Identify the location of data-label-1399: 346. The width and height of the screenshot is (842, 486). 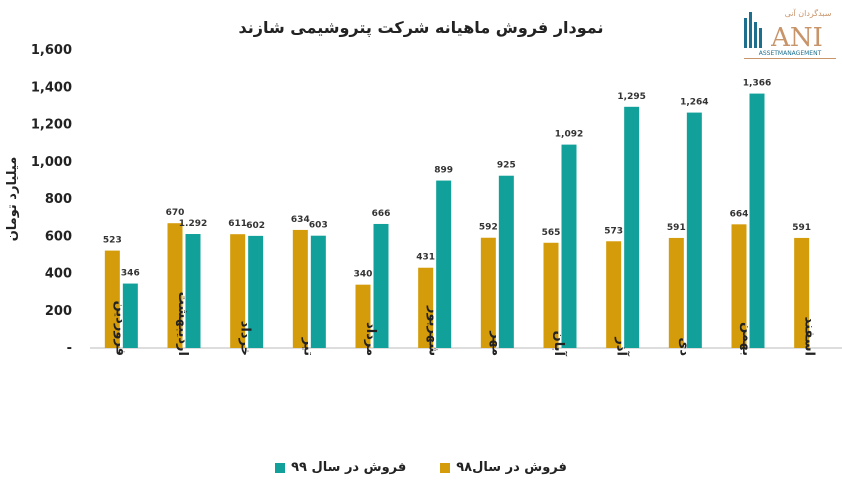
(130, 274).